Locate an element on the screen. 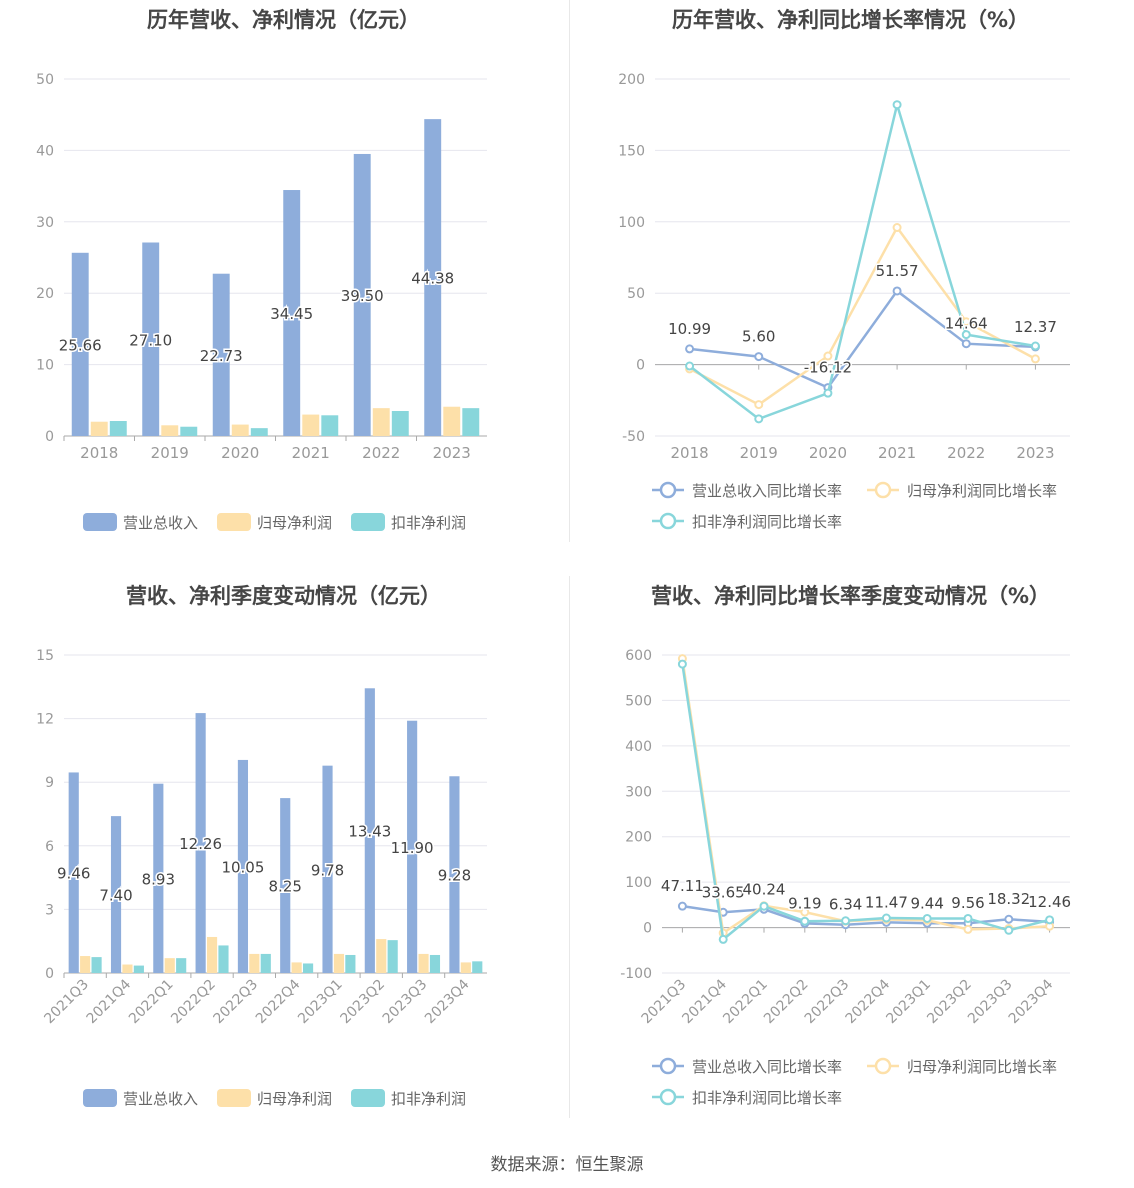 Image resolution: width=1134 pixels, height=1188 pixels. data-label: 9.56 is located at coordinates (967, 903).